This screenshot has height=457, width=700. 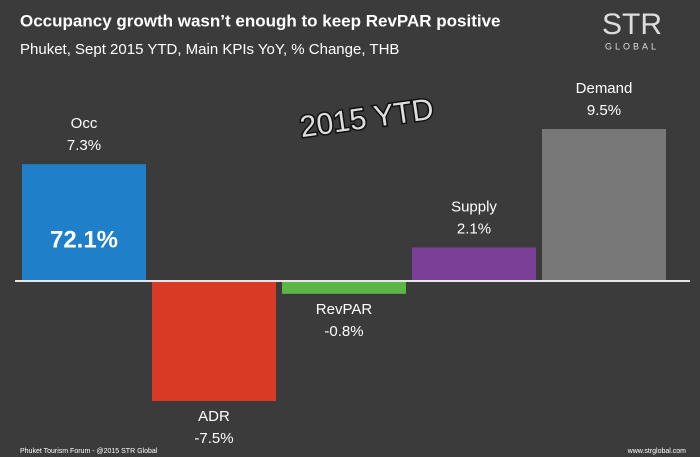 I want to click on category-label: Demand, so click(x=604, y=88).